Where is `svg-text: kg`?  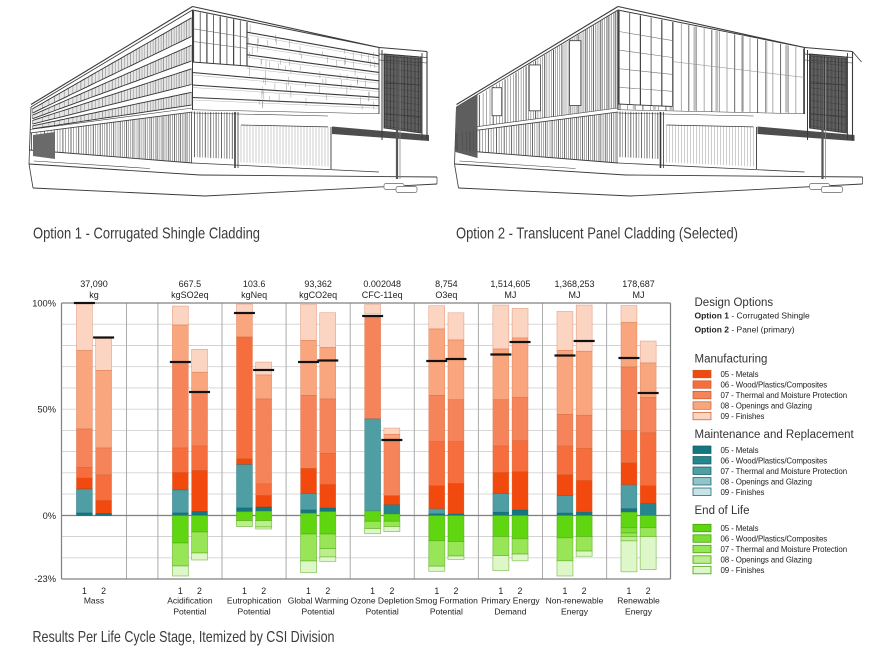
svg-text: kg is located at coordinates (94, 295).